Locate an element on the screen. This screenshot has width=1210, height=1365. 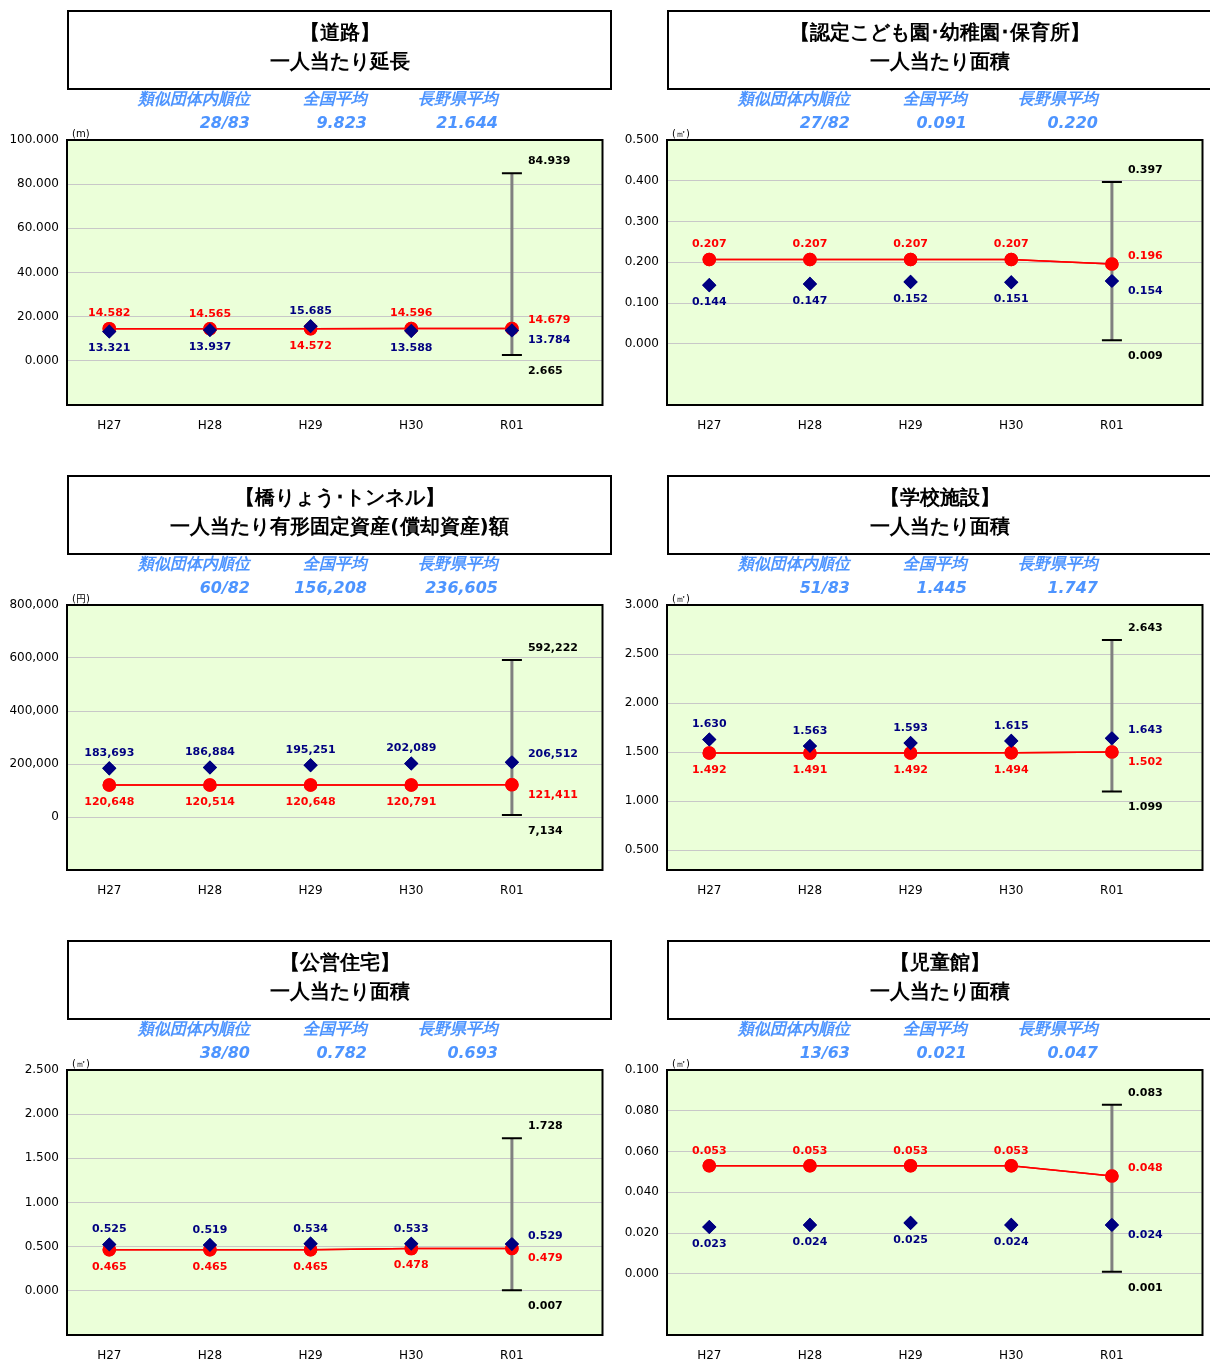
text: 類似団体内順位 is located at coordinates (194, 564).